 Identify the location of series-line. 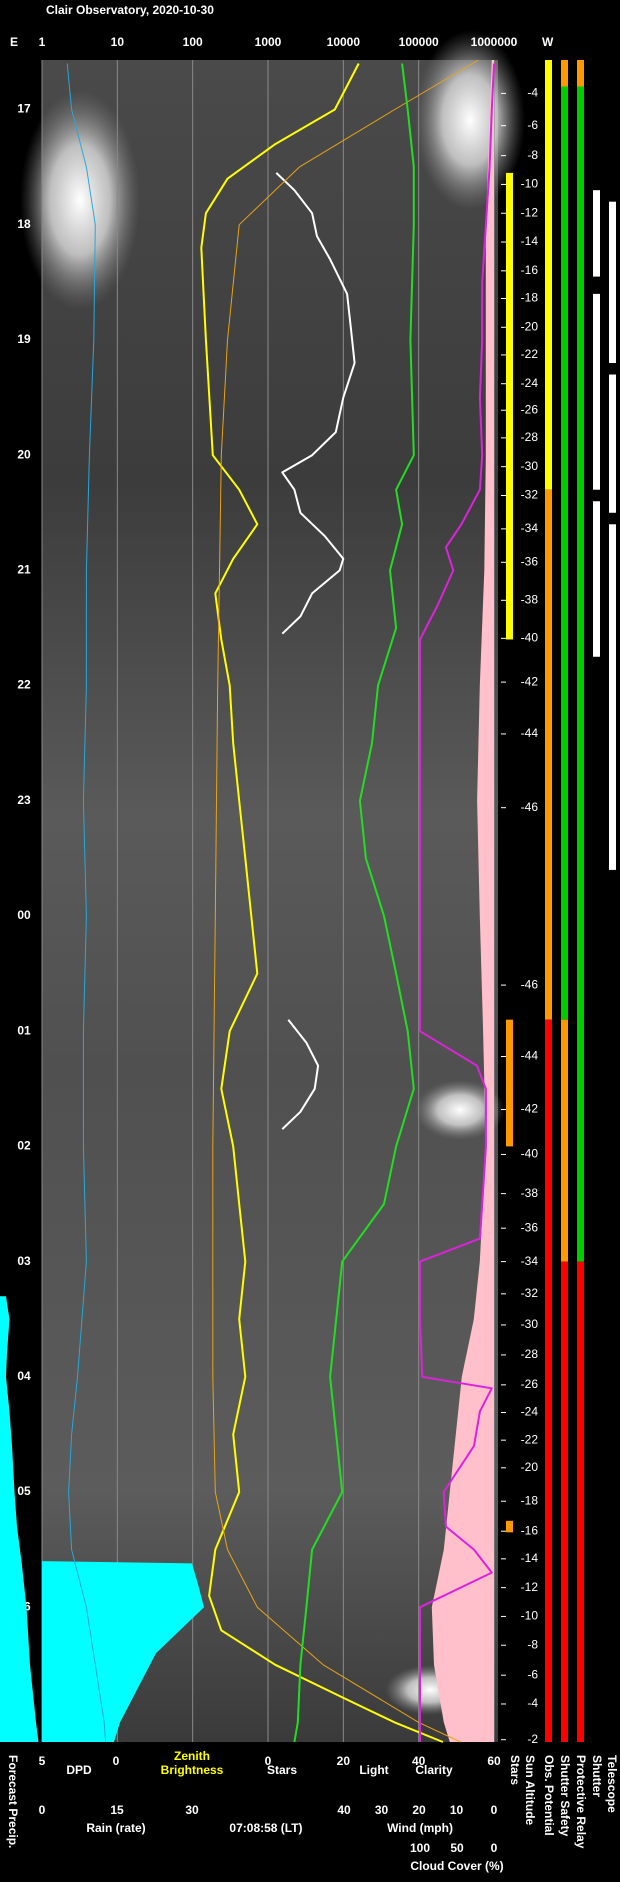
(86, 903).